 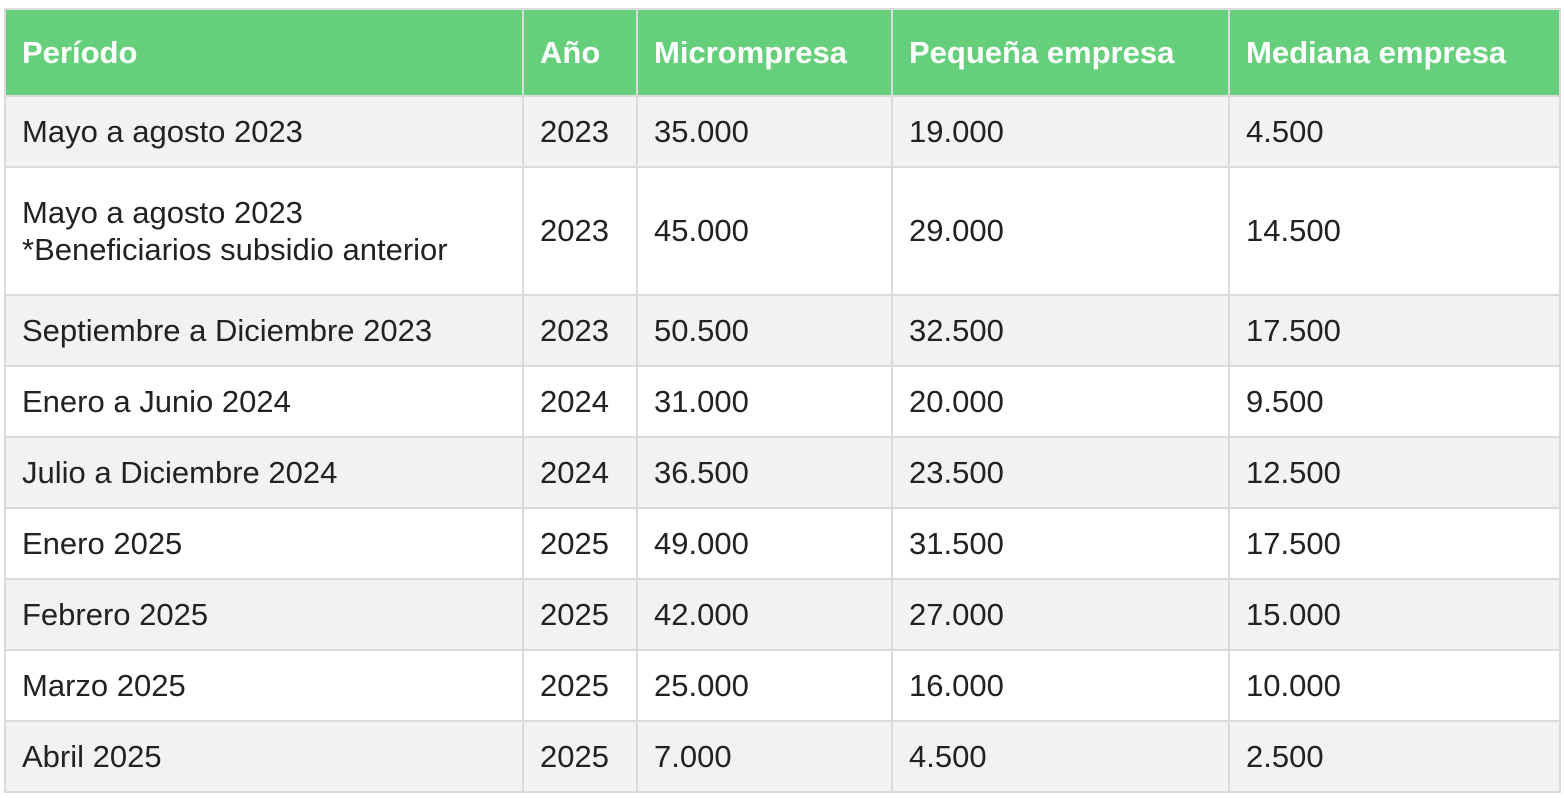 I want to click on cell-micro: 42.000, so click(x=764, y=614).